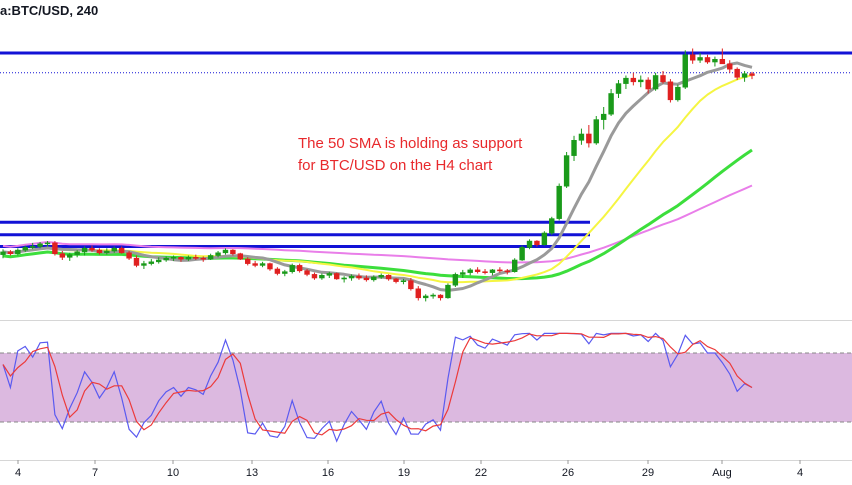  What do you see at coordinates (722, 473) in the screenshot?
I see `x-tick-label: Aug` at bounding box center [722, 473].